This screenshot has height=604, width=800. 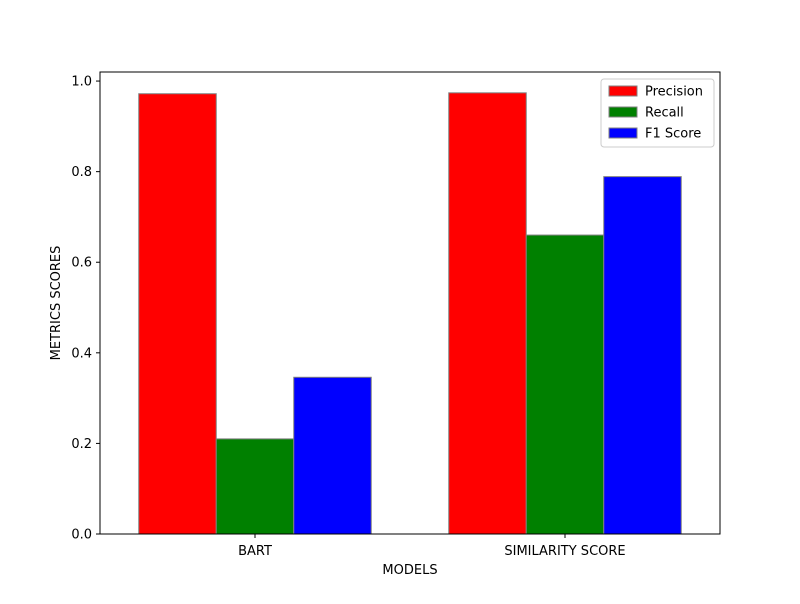 I want to click on y-tick-label: 0.0, so click(x=81, y=535).